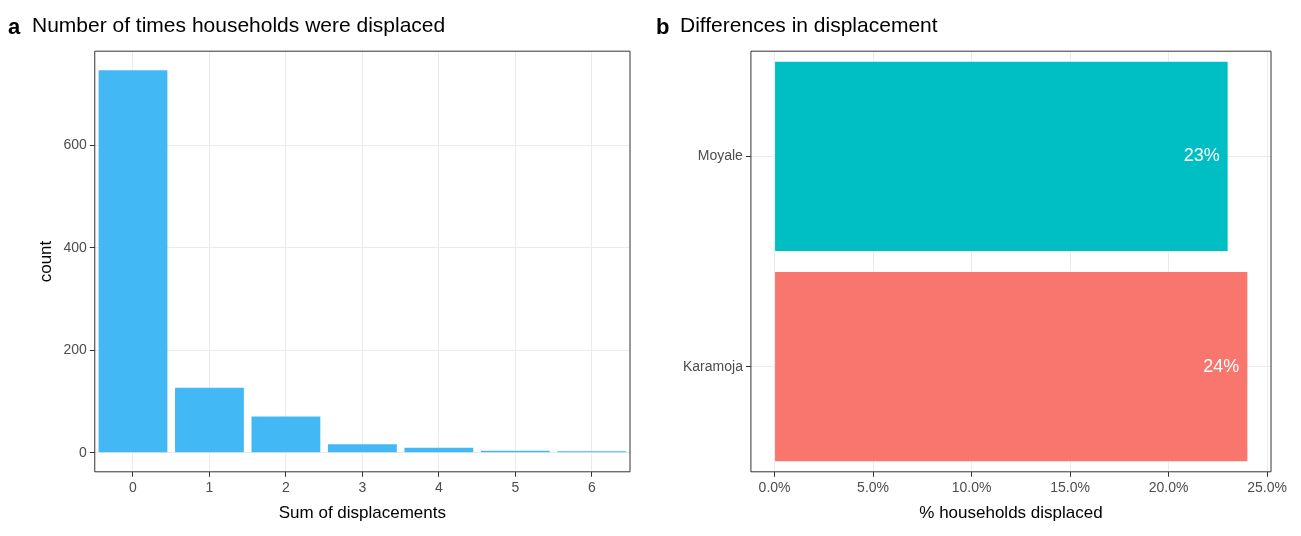  What do you see at coordinates (45, 261) in the screenshot?
I see `y-axis-title: count` at bounding box center [45, 261].